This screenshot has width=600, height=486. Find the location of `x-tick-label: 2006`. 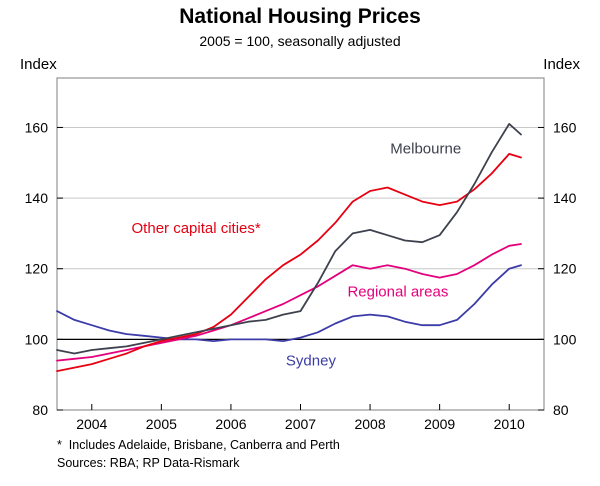

x-tick-label: 2006 is located at coordinates (230, 424).